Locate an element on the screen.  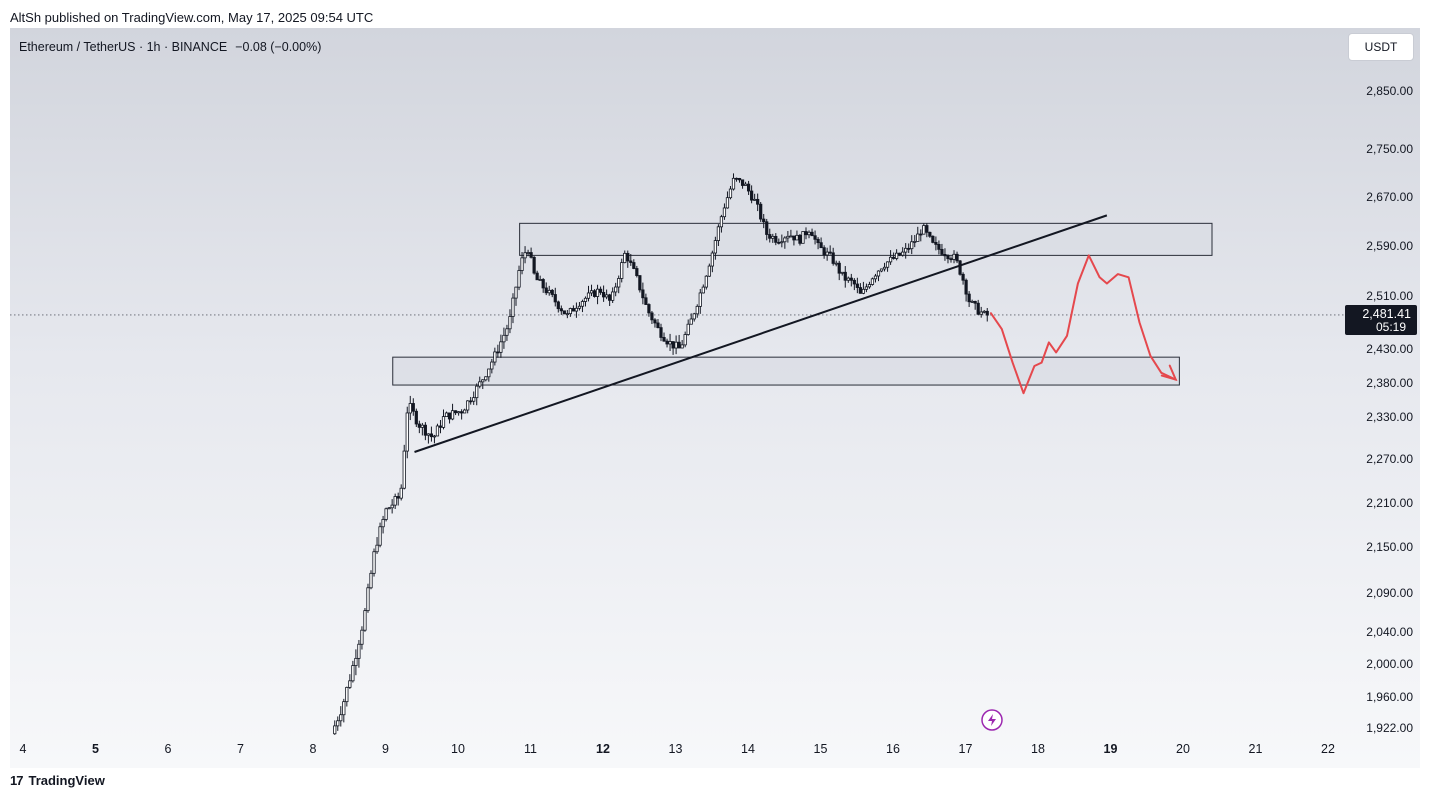
y-tick-label: 1,922.00 is located at coordinates (1389, 728).